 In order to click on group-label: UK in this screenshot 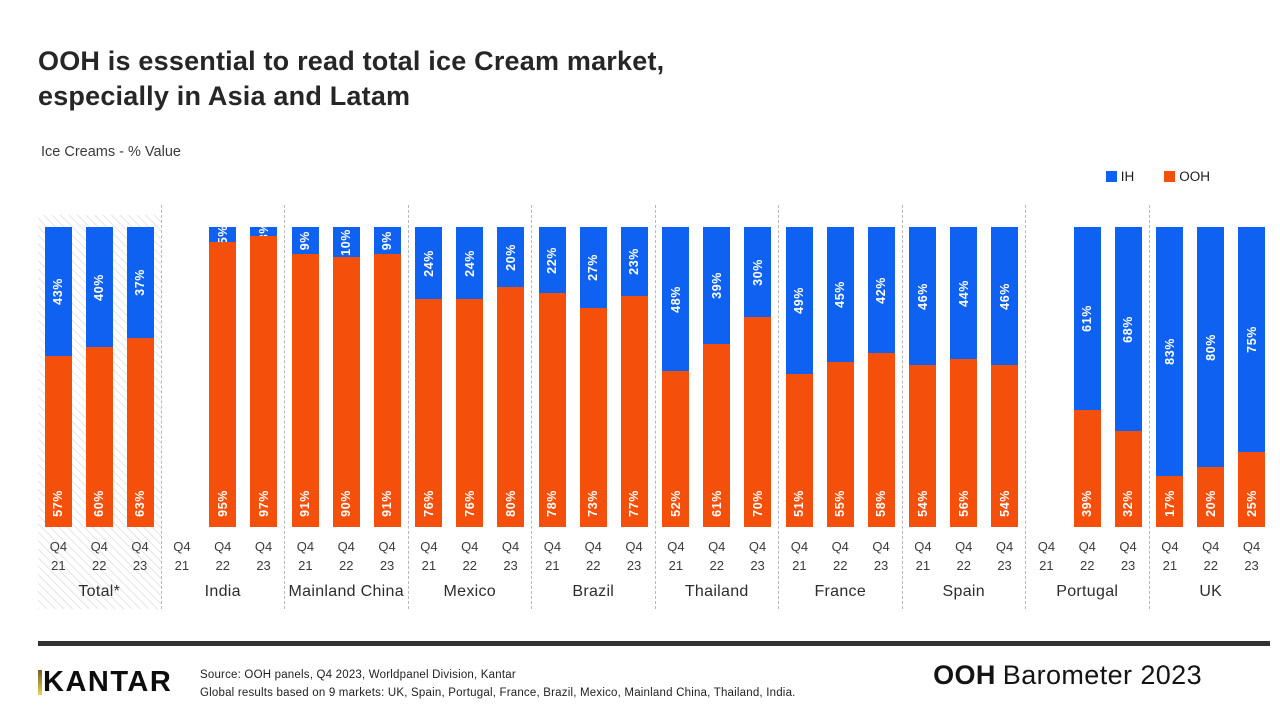, I will do `click(1211, 591)`.